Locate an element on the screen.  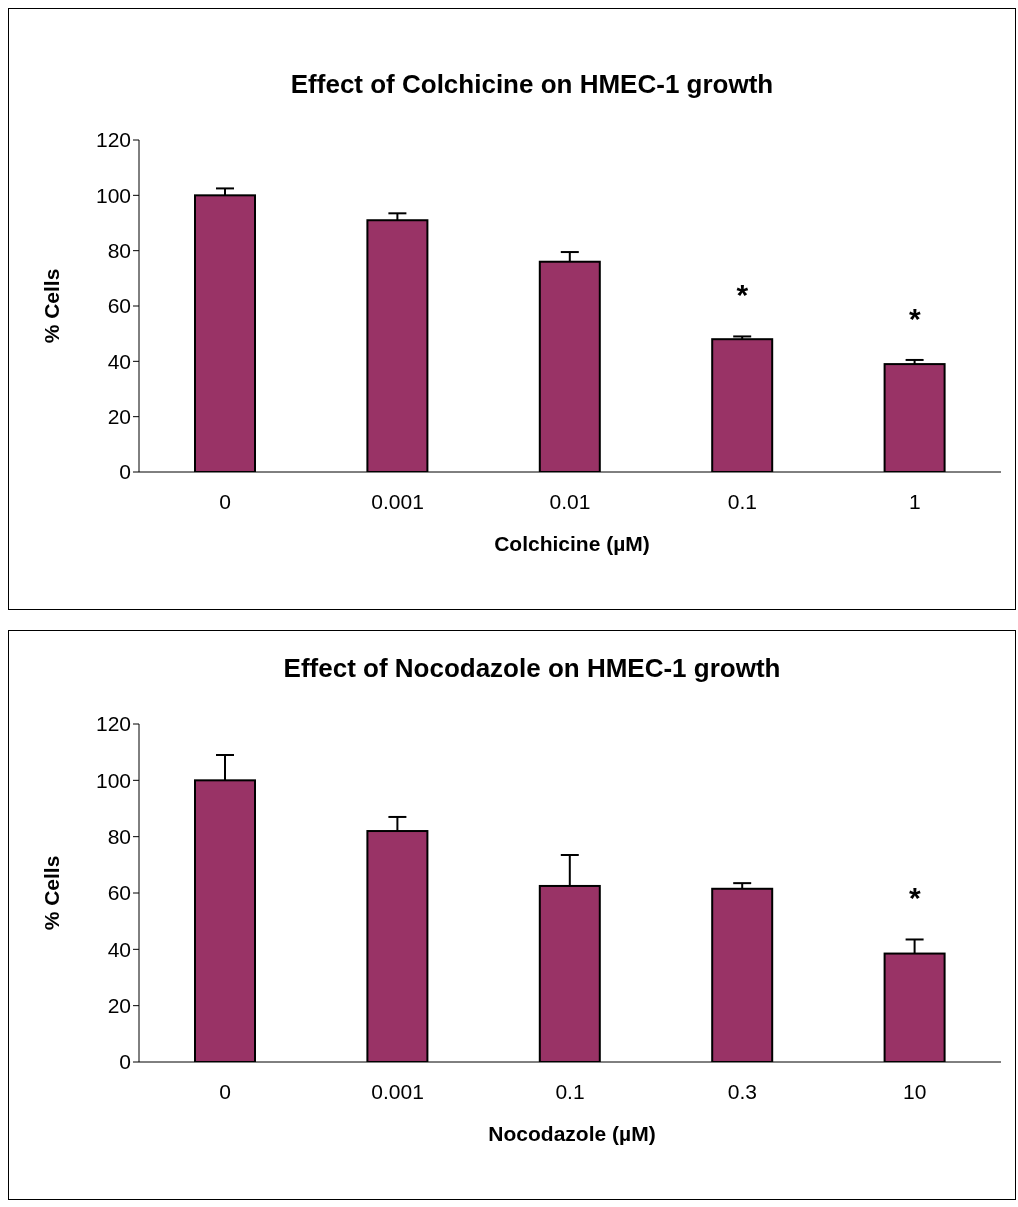
x-tick-label: 10 is located at coordinates (915, 1091).